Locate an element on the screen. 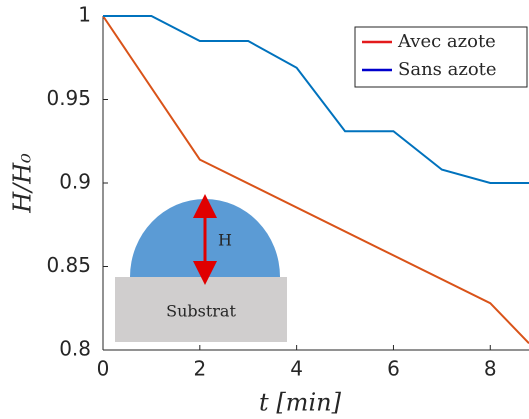 The image size is (529, 419). legend-label: Avec azote is located at coordinates (446, 41).